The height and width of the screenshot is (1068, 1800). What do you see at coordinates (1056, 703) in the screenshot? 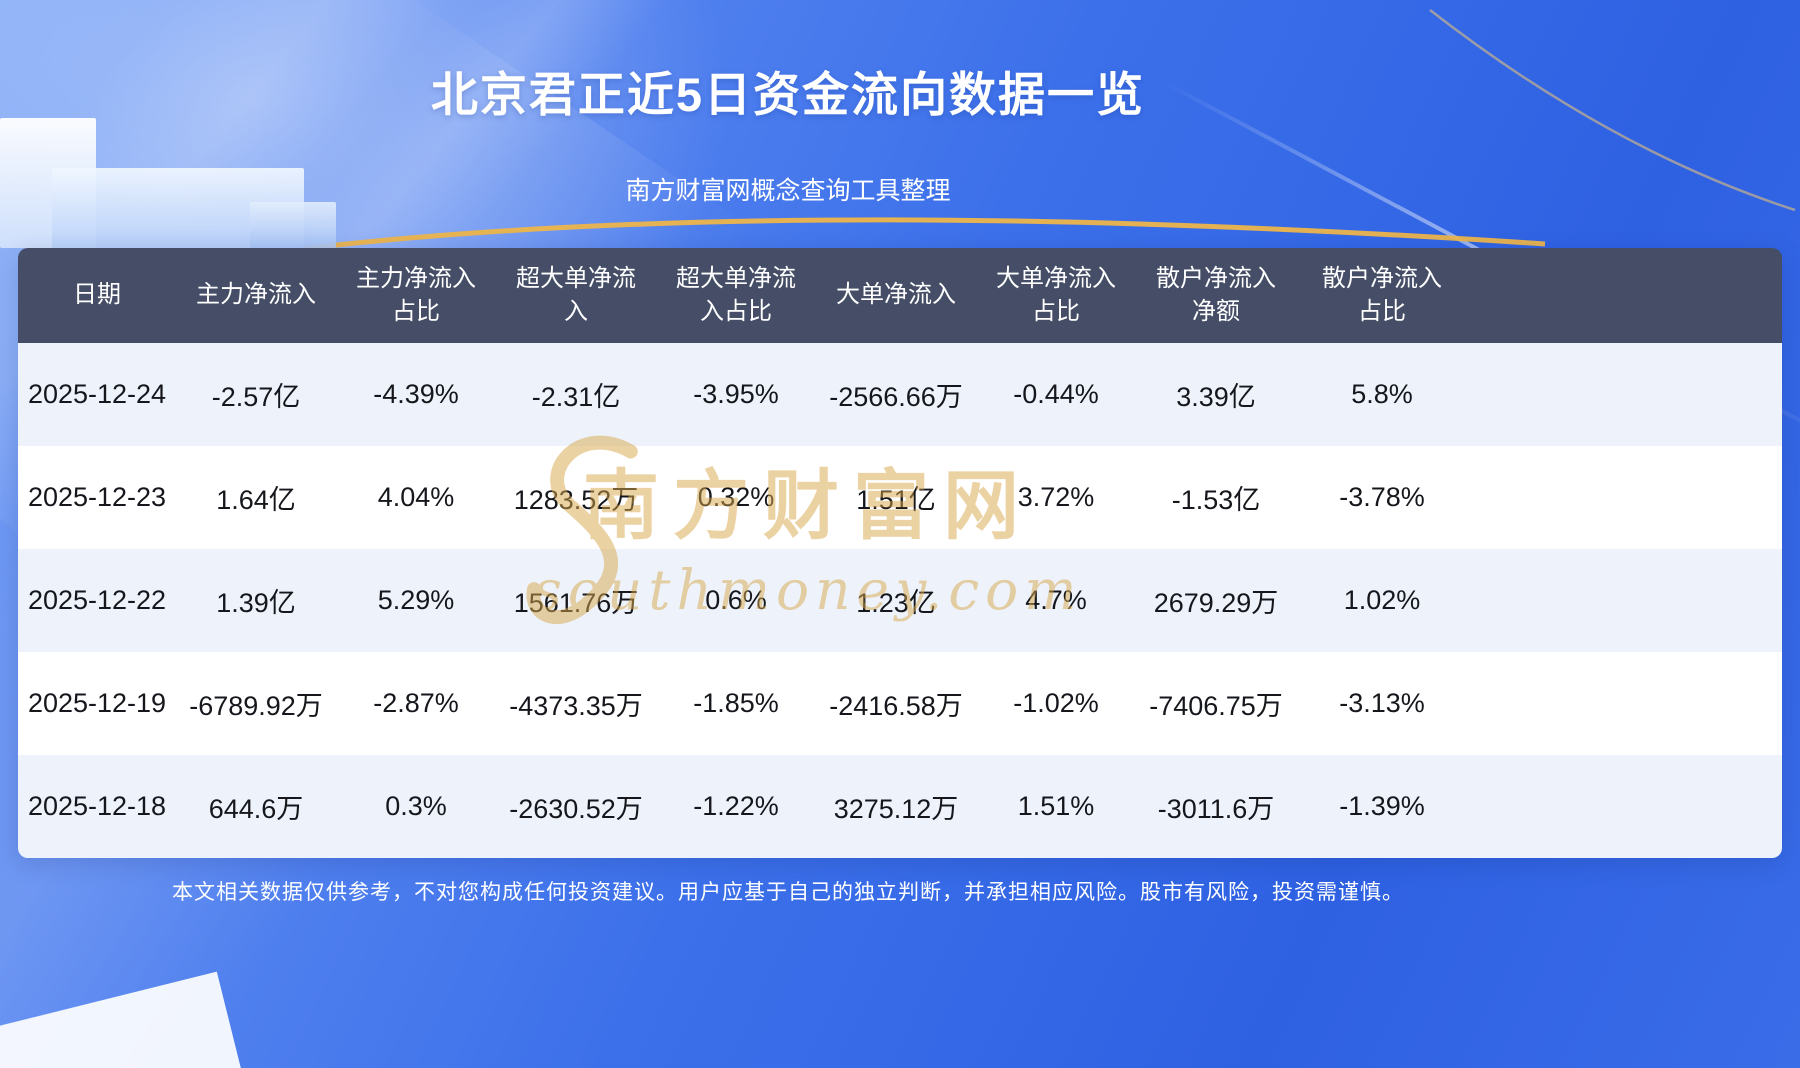
I see `value-cell: -1.02%` at bounding box center [1056, 703].